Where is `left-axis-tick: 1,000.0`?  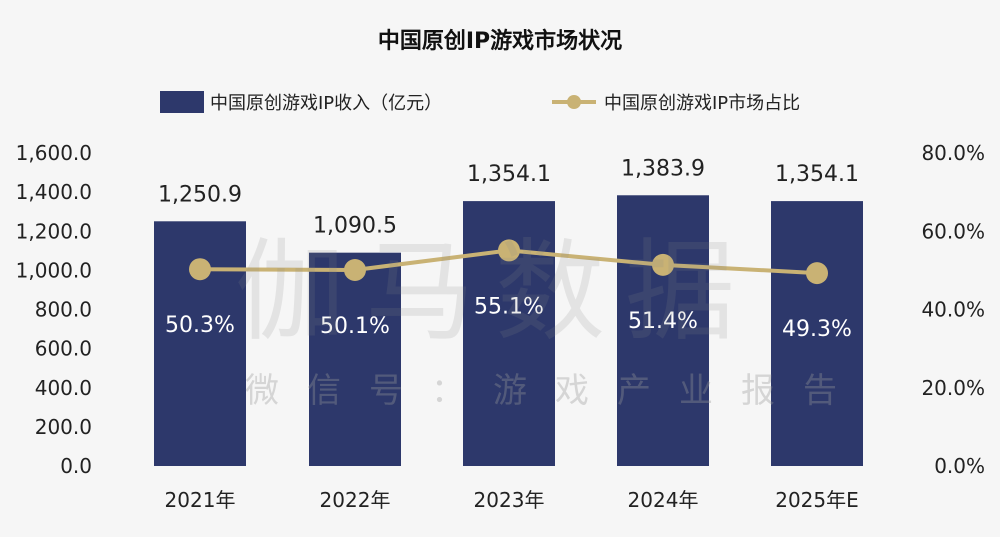
left-axis-tick: 1,000.0 is located at coordinates (54, 270).